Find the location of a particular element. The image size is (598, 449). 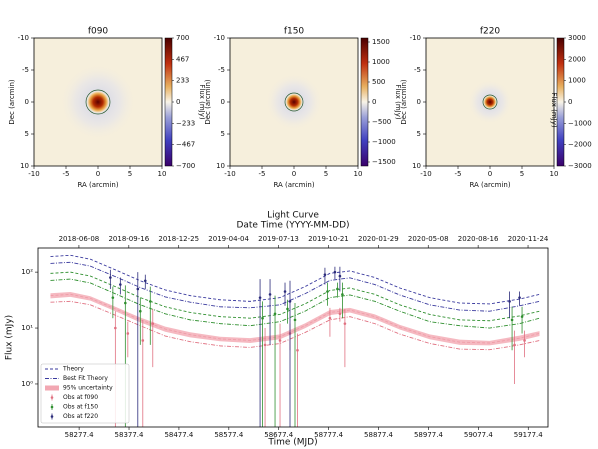

x-tick-label: 58877.4 is located at coordinates (378, 435).